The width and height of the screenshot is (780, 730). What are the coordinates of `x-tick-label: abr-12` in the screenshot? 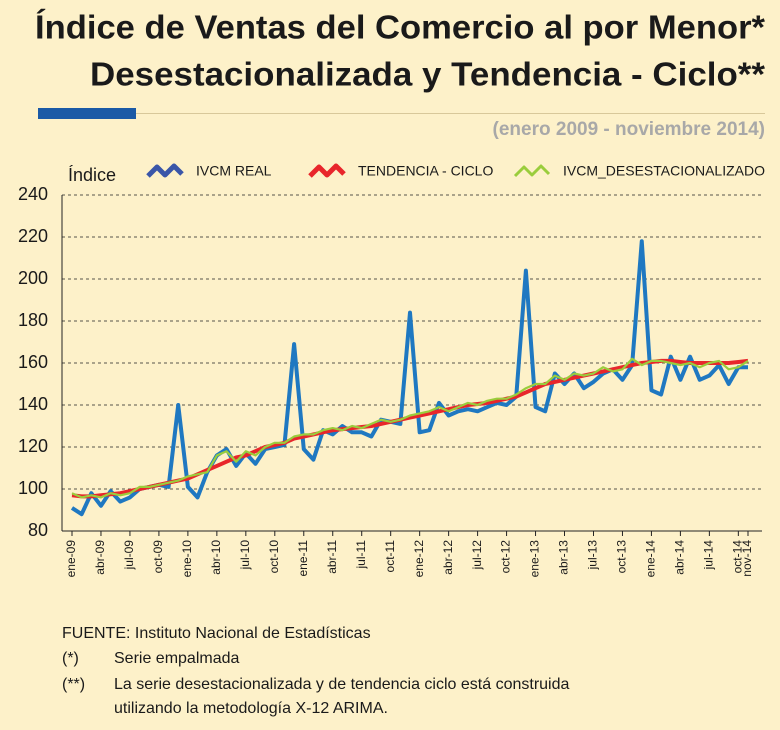 It's located at (448, 557).